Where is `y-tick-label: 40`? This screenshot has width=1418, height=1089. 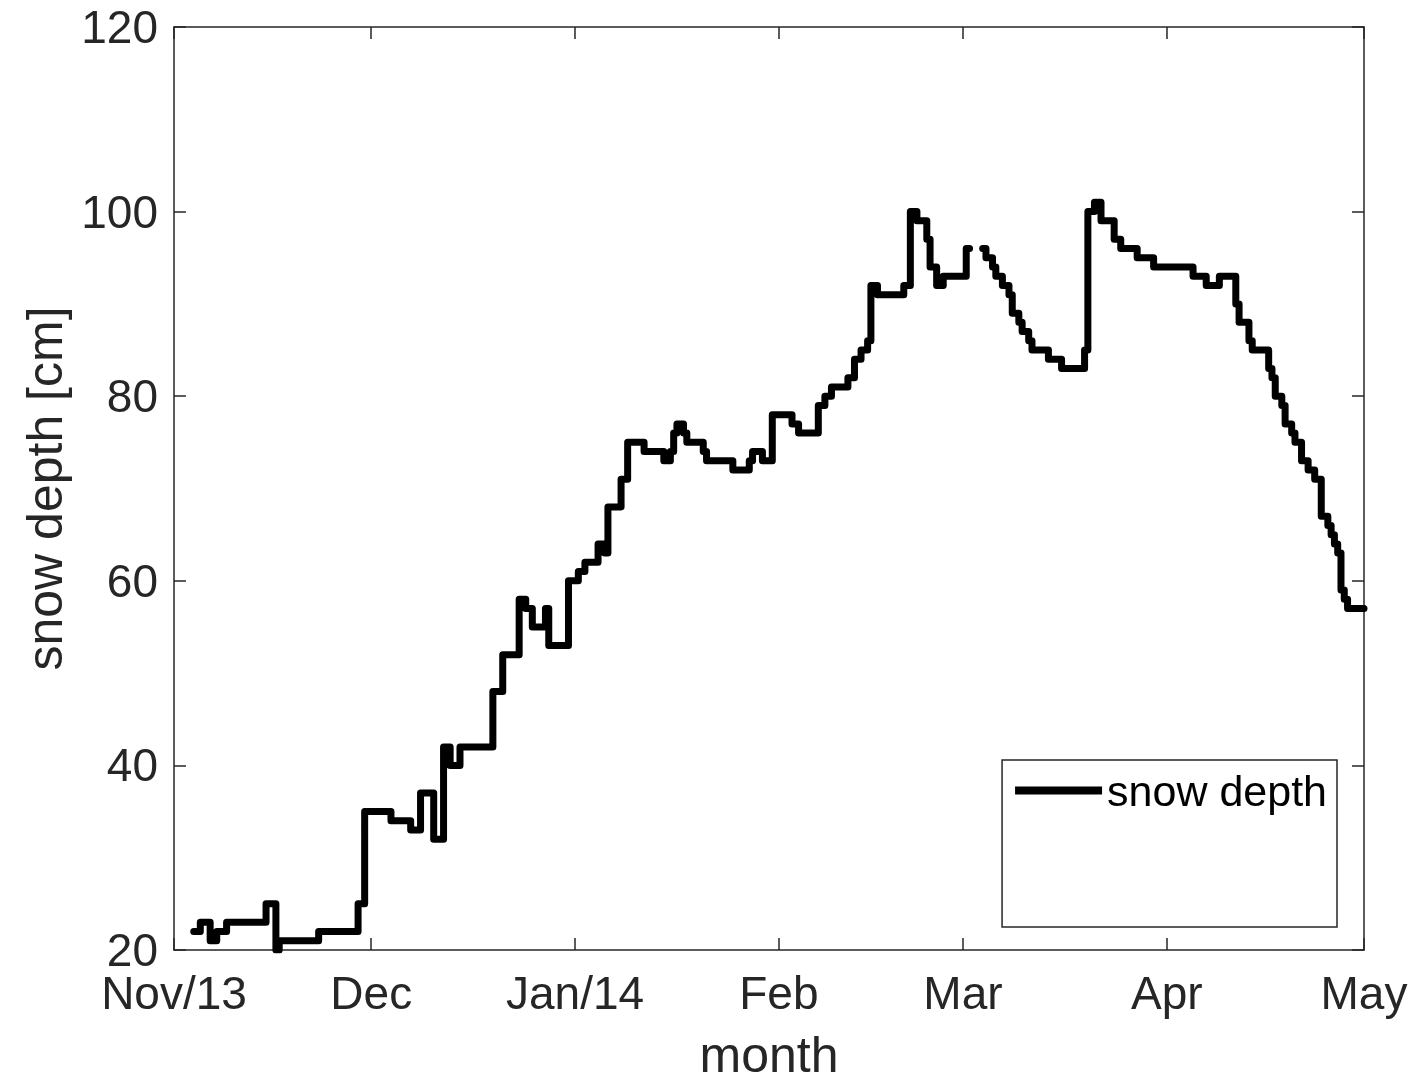
y-tick-label: 40 is located at coordinates (132, 765).